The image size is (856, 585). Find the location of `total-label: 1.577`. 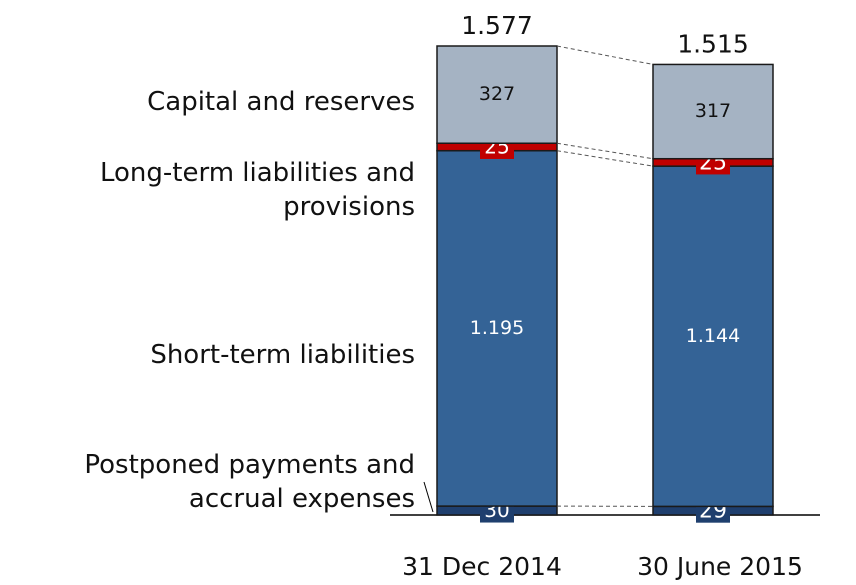

total-label: 1.577 is located at coordinates (497, 25).